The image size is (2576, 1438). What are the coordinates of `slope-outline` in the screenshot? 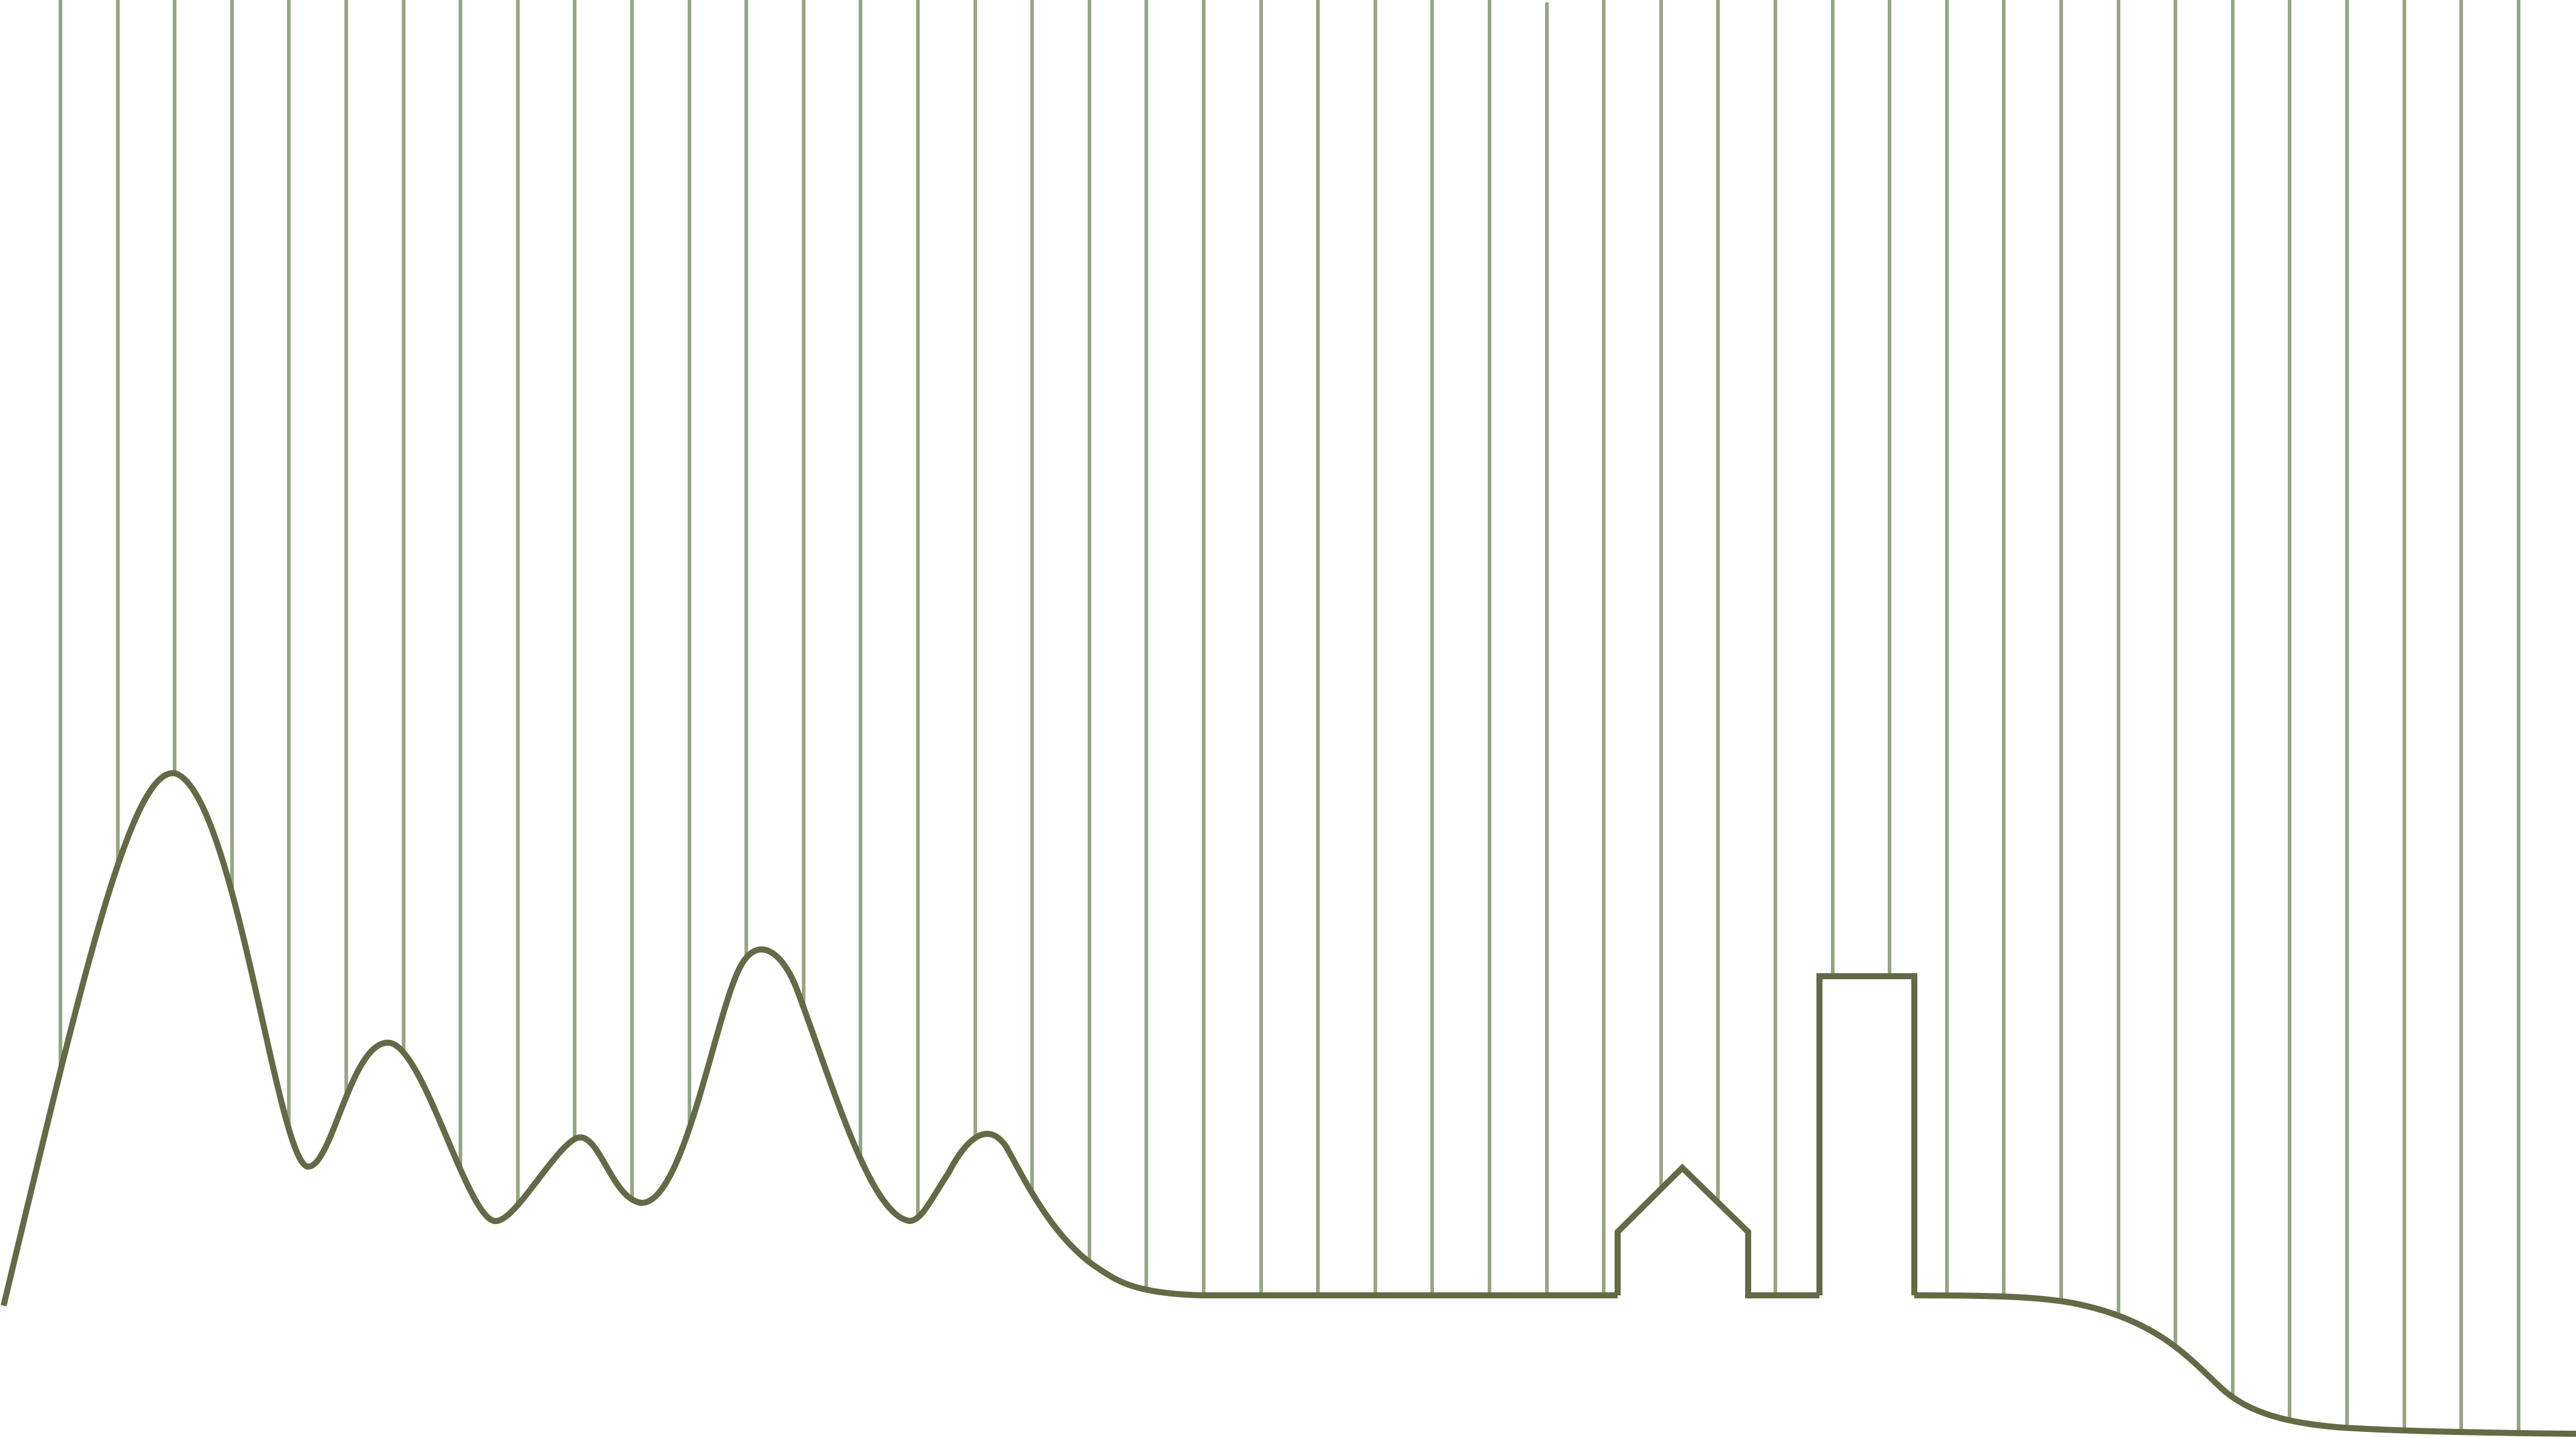 It's located at (2245, 1364).